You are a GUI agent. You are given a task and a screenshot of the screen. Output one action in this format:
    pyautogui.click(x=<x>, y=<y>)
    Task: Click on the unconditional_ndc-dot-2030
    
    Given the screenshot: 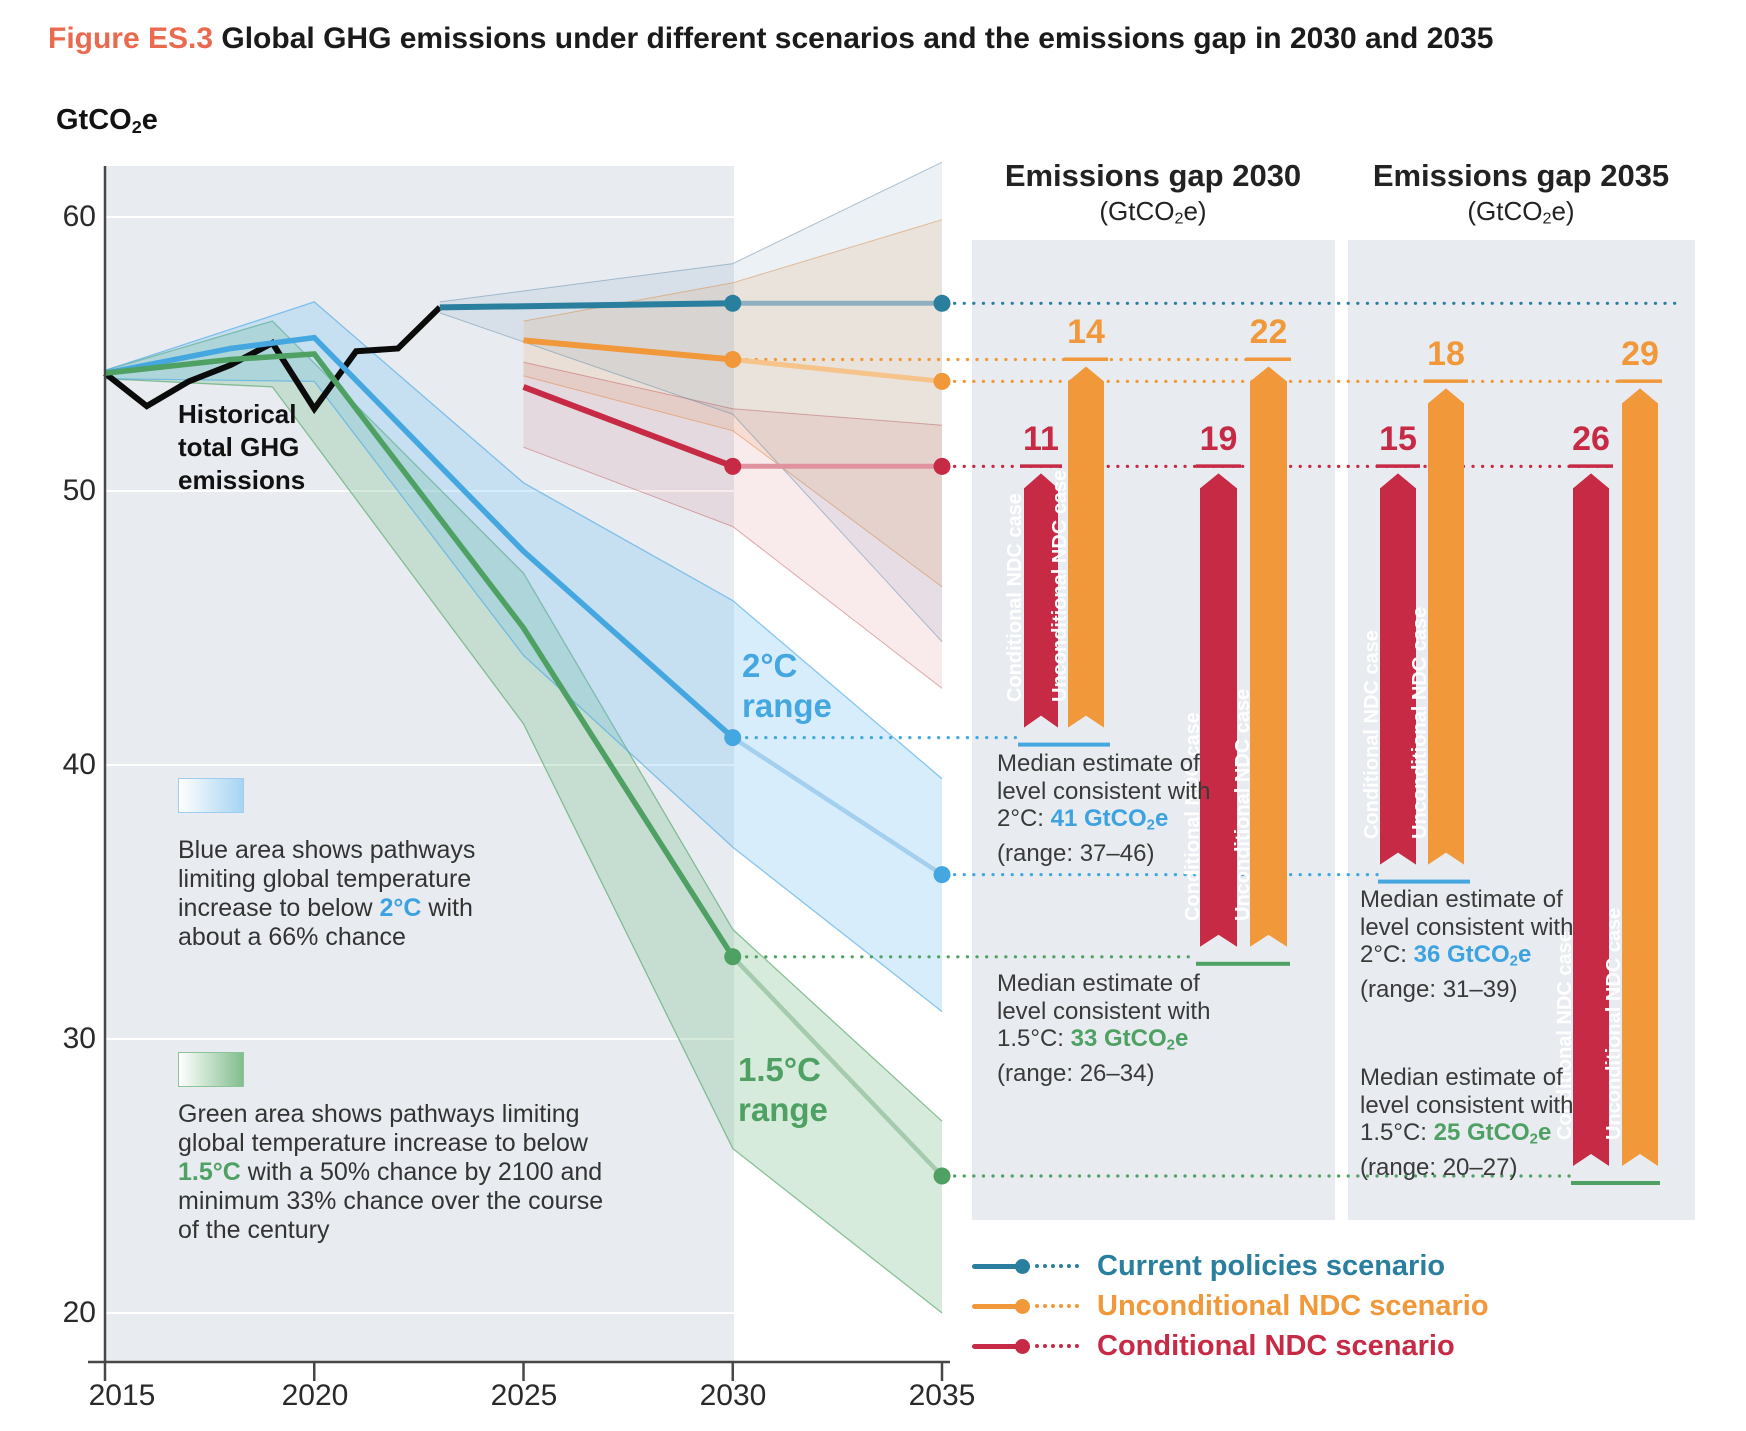 What is the action you would take?
    pyautogui.click(x=733, y=359)
    